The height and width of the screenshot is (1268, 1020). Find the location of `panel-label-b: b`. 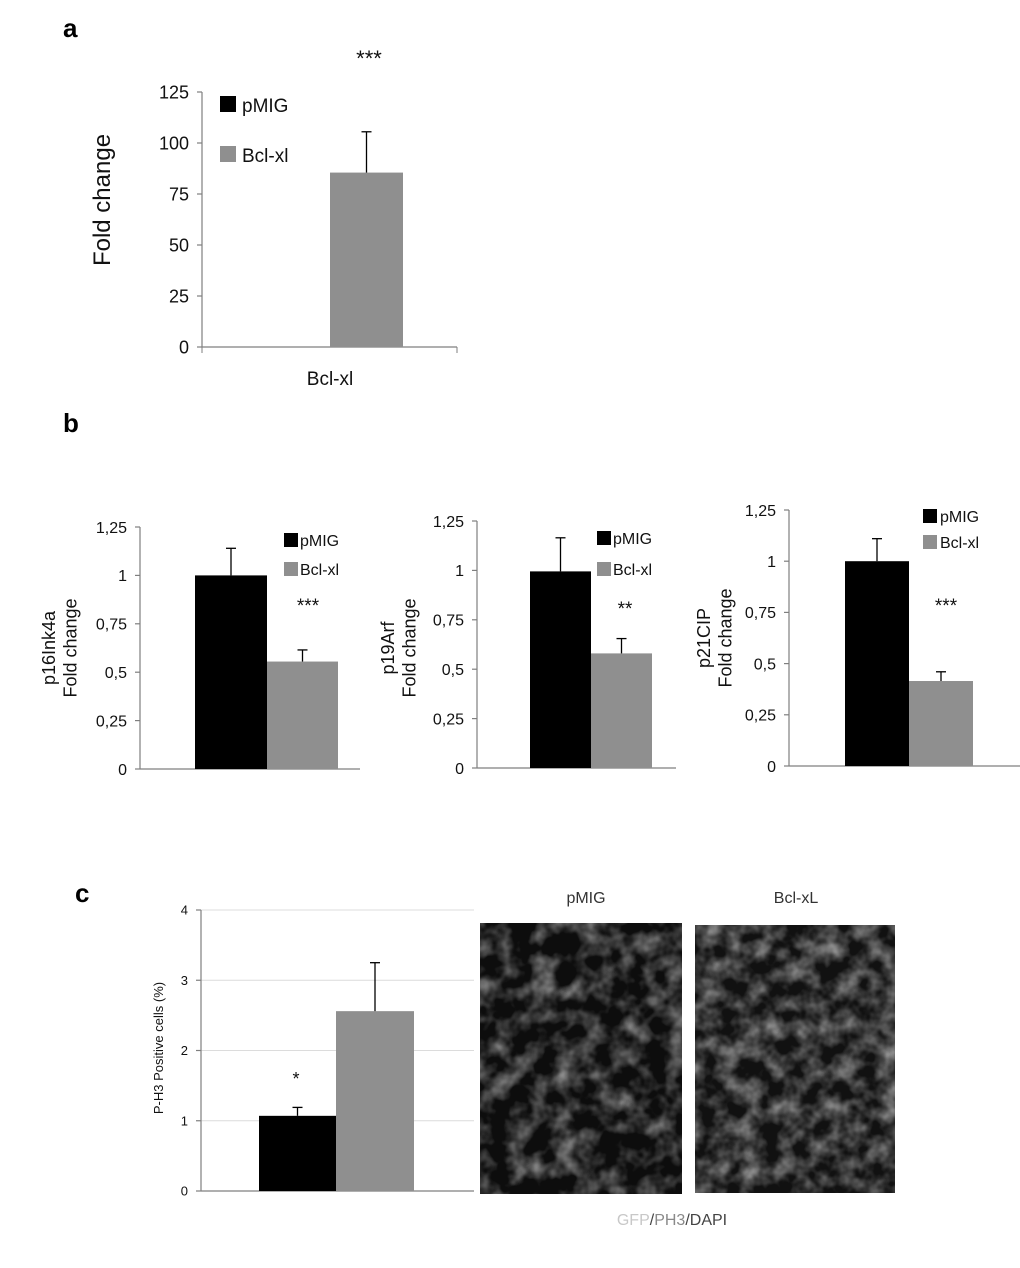

panel-label-b: b is located at coordinates (71, 423).